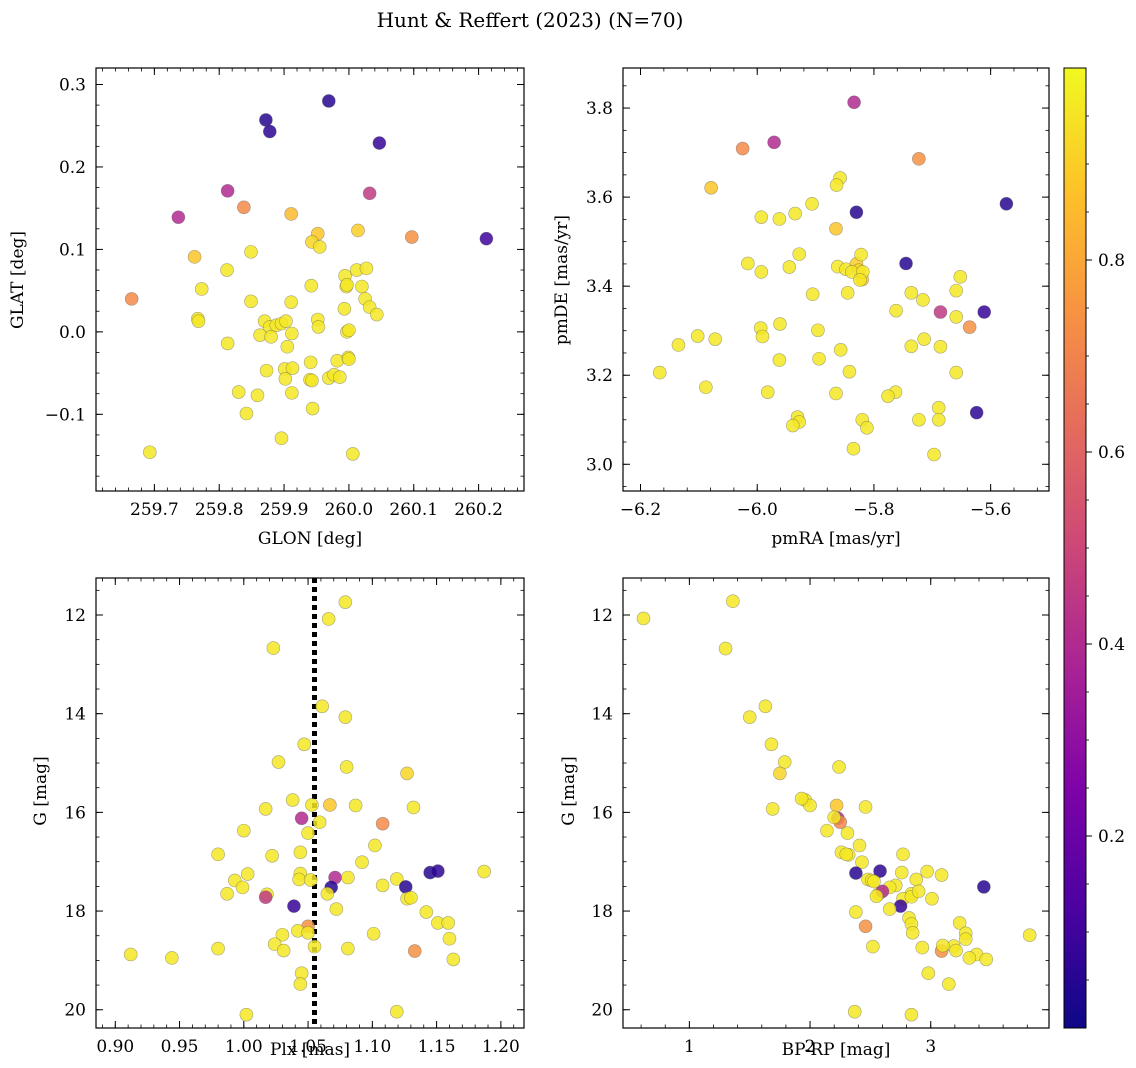 This screenshot has height=1068, width=1136. What do you see at coordinates (569, 790) in the screenshot?
I see `y-axis-label: G [mag]` at bounding box center [569, 790].